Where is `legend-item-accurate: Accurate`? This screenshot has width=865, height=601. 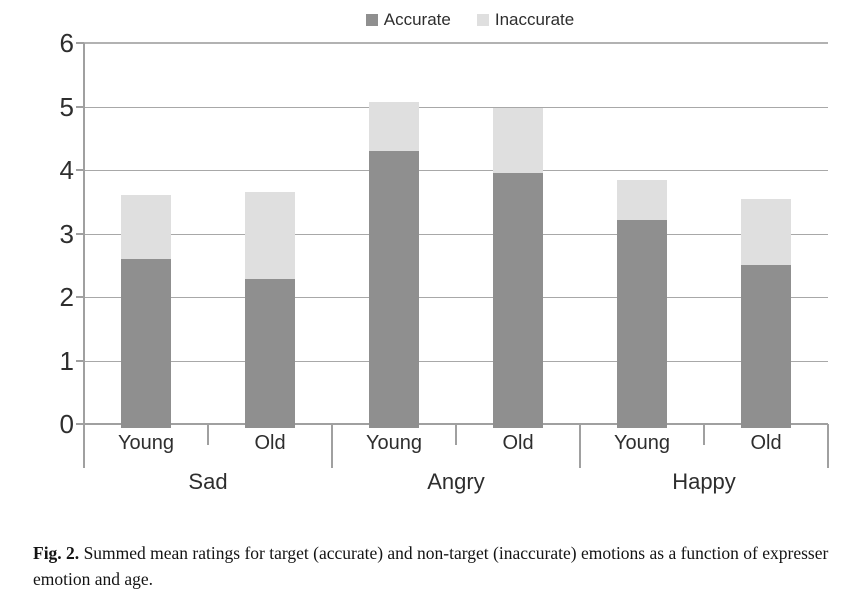 legend-item-accurate: Accurate is located at coordinates (408, 20).